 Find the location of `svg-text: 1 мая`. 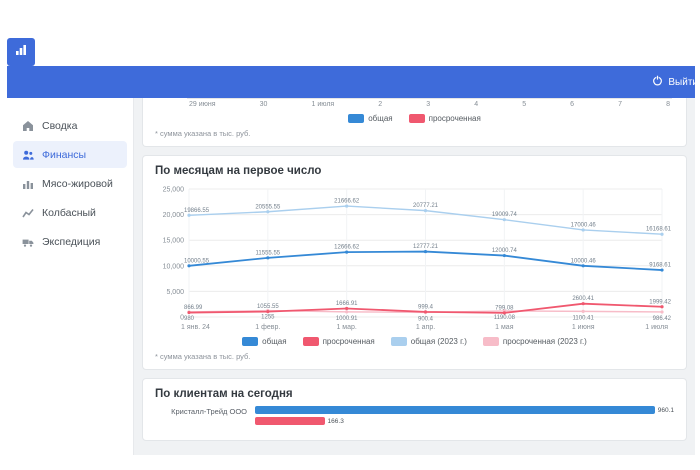

svg-text: 1 мая is located at coordinates (504, 327).